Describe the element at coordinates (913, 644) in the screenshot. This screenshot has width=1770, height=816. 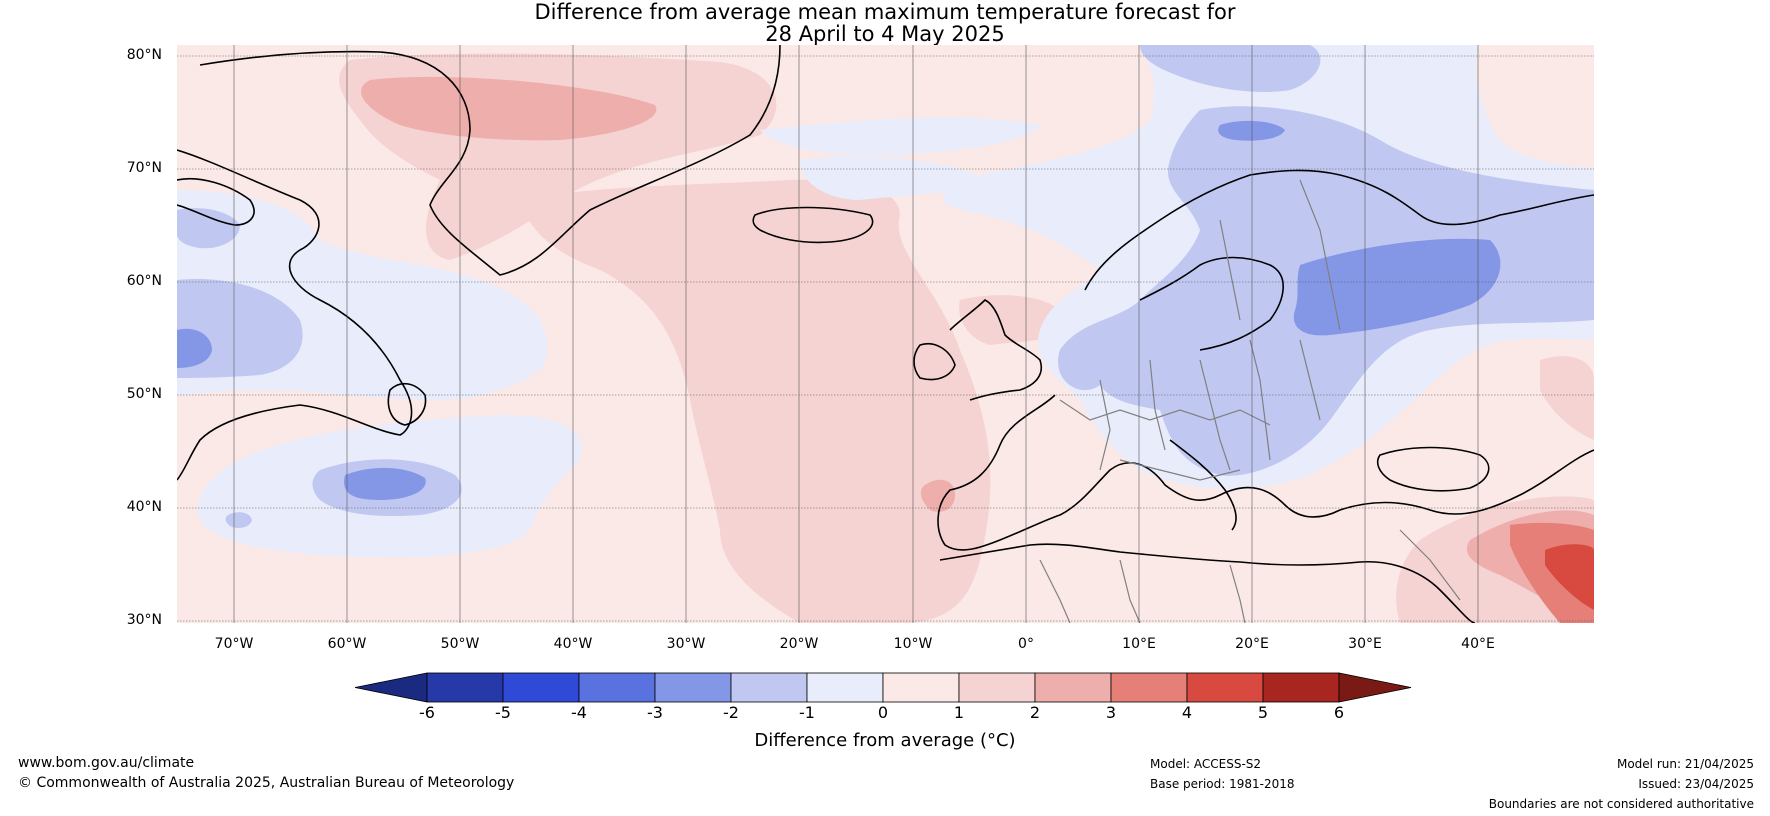
I see `longitude-label: 10°W` at that location.